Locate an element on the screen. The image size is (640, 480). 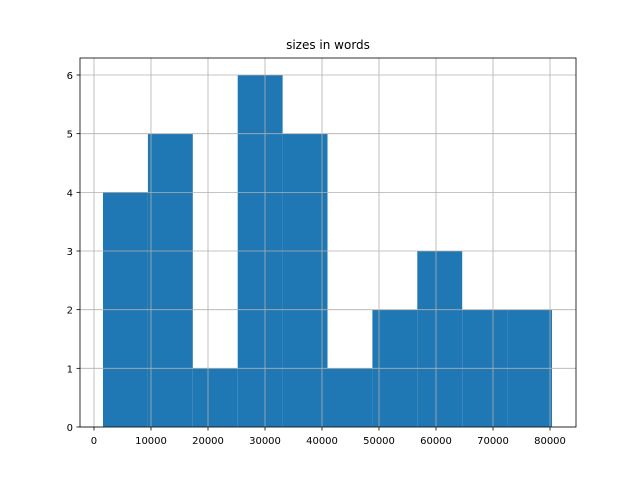
y-tick-label: 3 is located at coordinates (70, 252).